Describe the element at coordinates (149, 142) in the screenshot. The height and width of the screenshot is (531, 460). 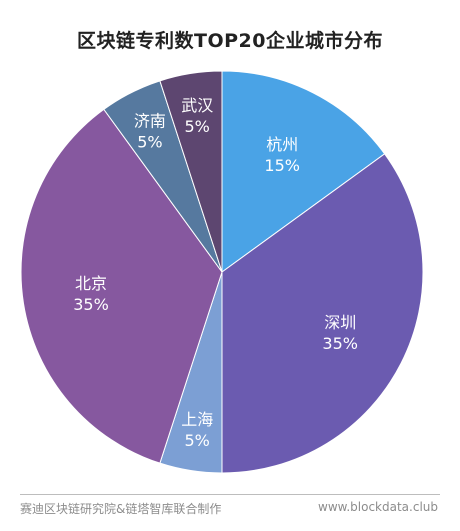
I see `slice-value-4: 5%` at that location.